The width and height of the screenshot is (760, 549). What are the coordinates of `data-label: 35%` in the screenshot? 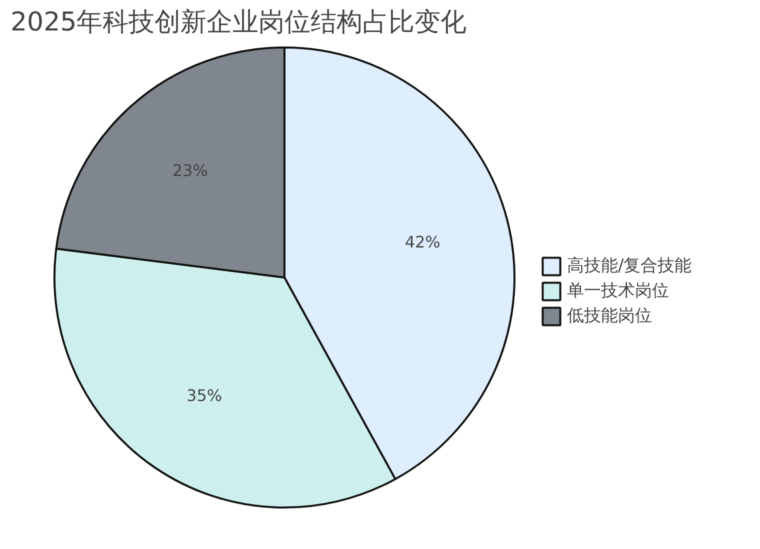 It's located at (204, 395).